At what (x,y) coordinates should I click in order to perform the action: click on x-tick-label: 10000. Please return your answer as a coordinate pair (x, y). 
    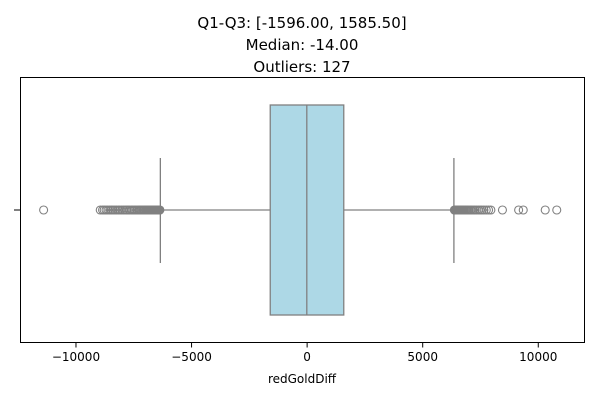
    Looking at the image, I should click on (538, 357).